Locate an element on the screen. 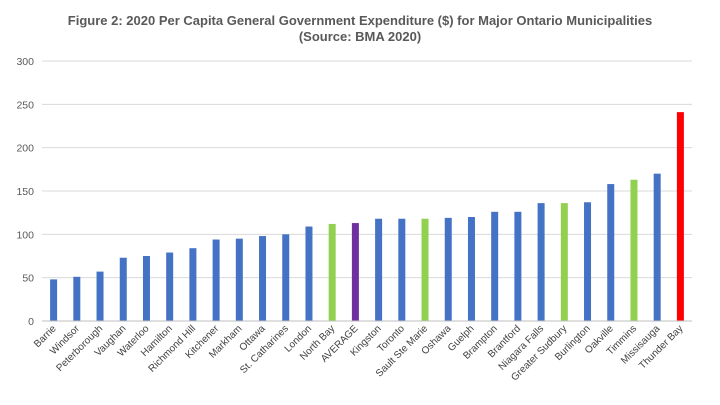 The image size is (720, 405). y-tick-label: 50 is located at coordinates (28, 279).